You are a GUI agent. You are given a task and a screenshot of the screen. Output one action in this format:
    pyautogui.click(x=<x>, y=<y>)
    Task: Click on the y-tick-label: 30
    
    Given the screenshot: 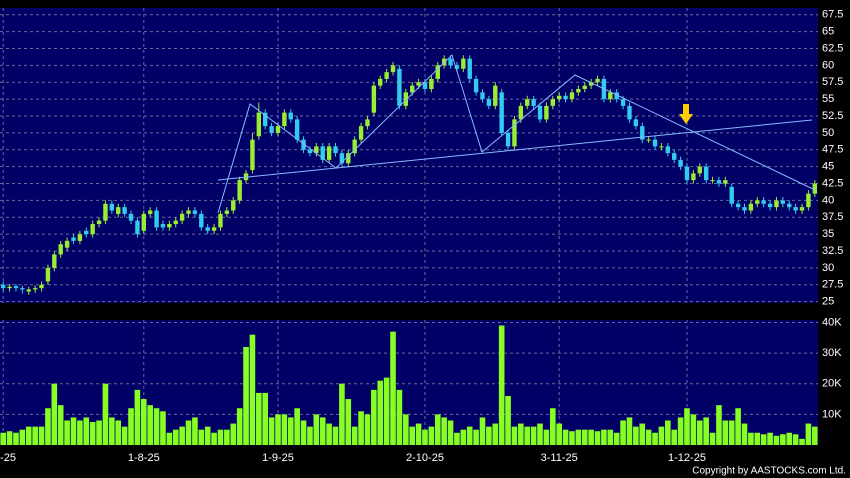 What is the action you would take?
    pyautogui.click(x=828, y=268)
    